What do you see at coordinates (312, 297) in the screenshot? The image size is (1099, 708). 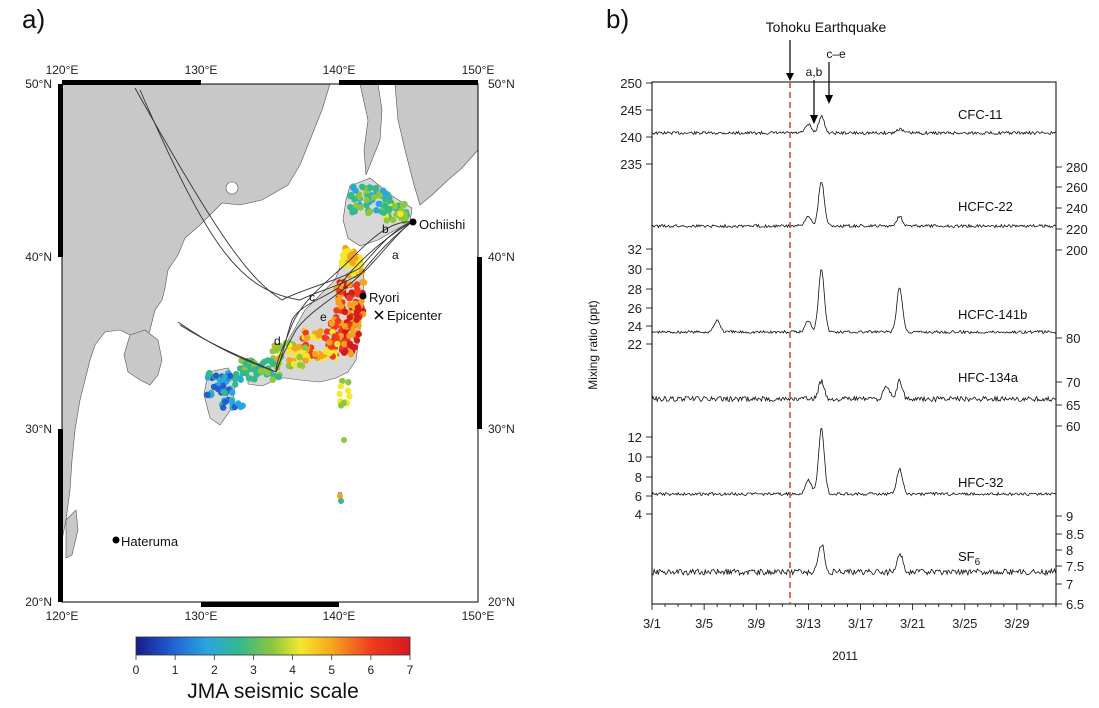 I see `trajectory-label-c: c` at bounding box center [312, 297].